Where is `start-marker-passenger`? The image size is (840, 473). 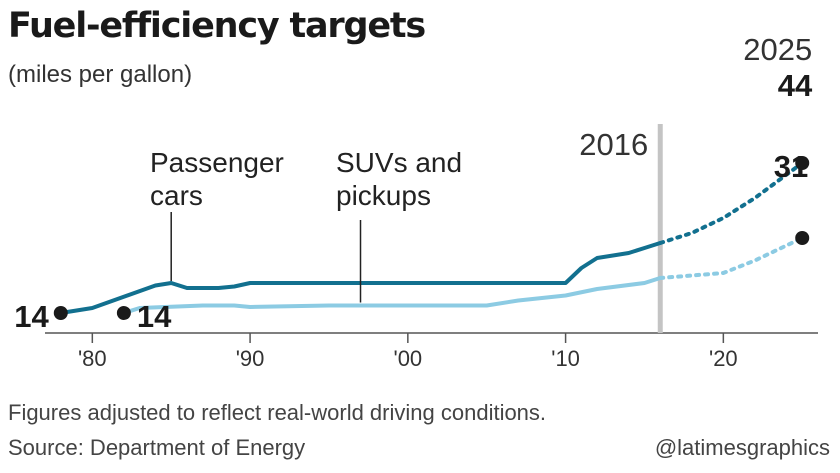
start-marker-passenger is located at coordinates (60, 313).